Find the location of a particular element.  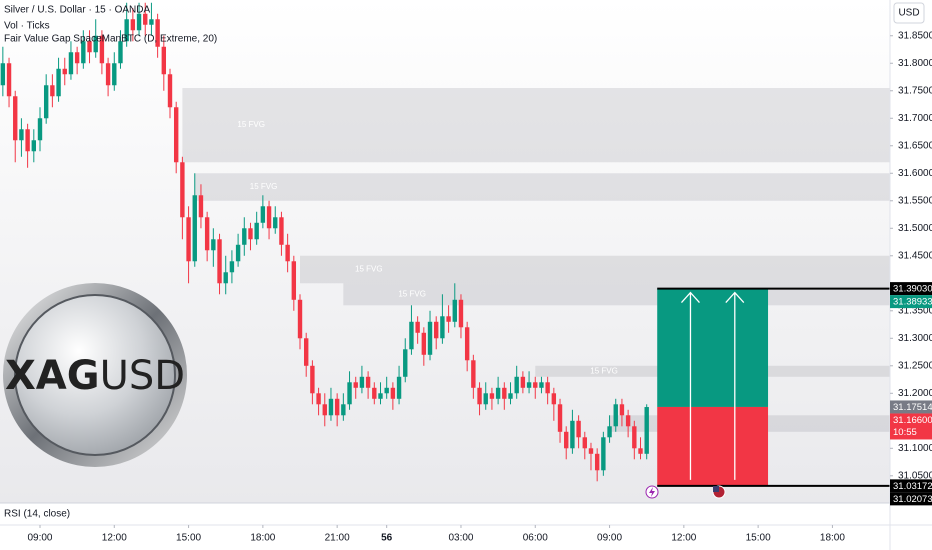

y-tick-label: 31.30000 is located at coordinates (915, 338).